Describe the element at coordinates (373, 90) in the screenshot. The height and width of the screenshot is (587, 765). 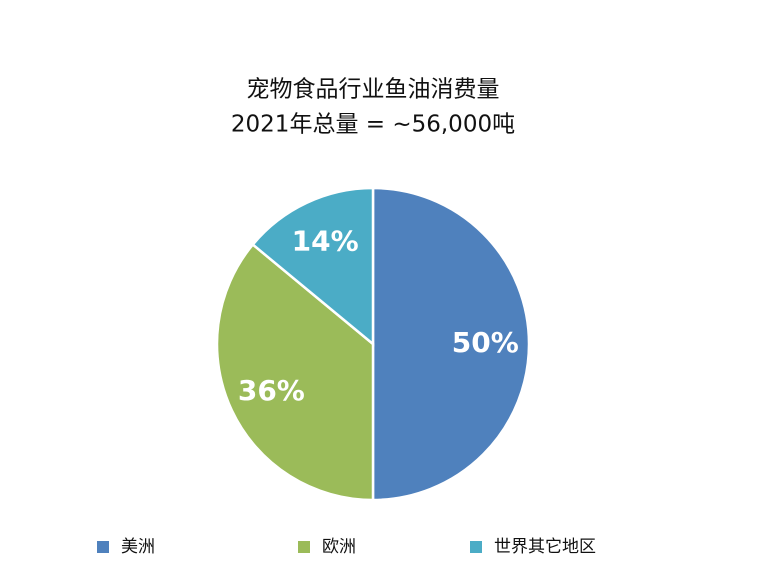
I see `chart-title: 宠物食品行业鱼油消费量` at that location.